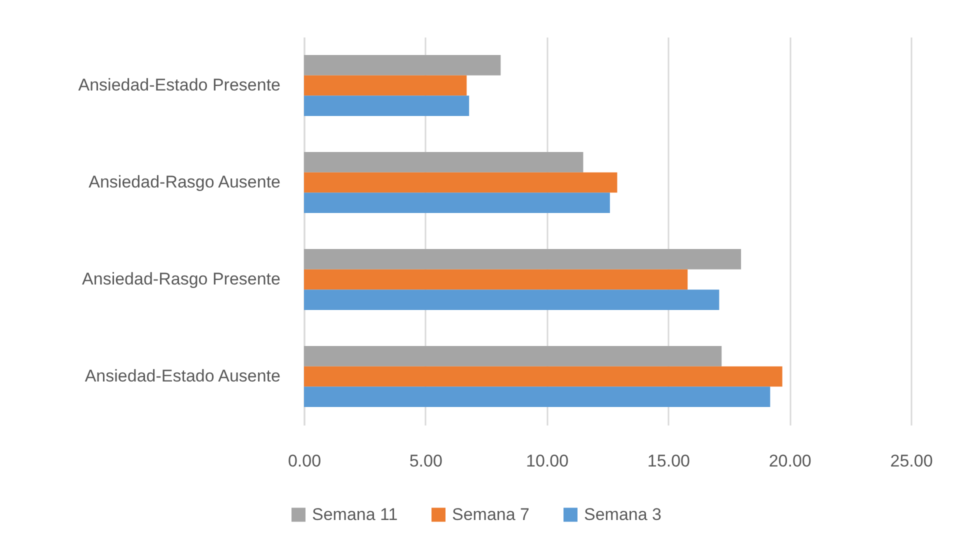  What do you see at coordinates (181, 279) in the screenshot?
I see `y-tick-label: Ansiedad-Rasgo Presente` at bounding box center [181, 279].